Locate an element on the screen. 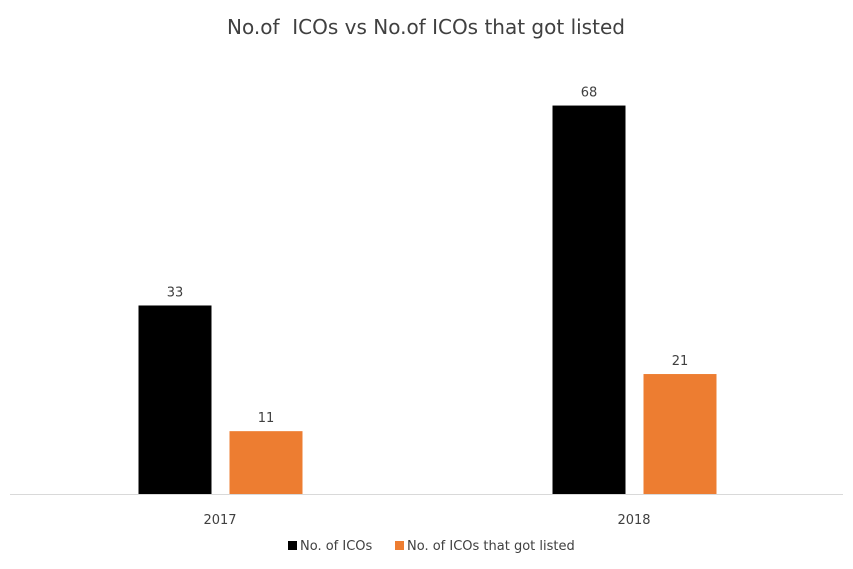  legend-label-series-1: No. of ICOs is located at coordinates (336, 546).